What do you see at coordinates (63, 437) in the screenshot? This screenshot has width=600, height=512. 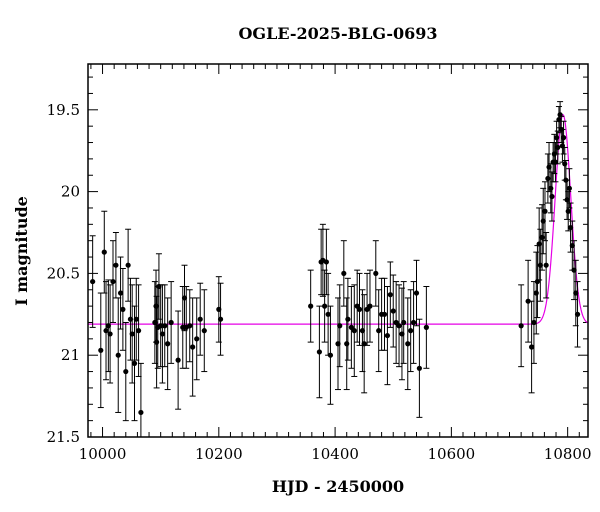 I see `y-tick-label: 21.5` at bounding box center [63, 437].